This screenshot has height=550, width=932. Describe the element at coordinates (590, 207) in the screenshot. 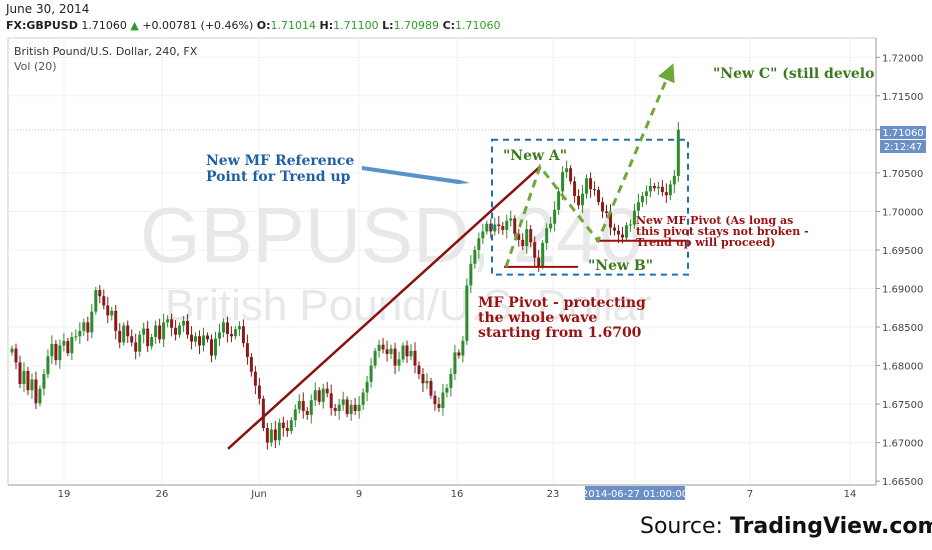

I see `wave-box` at that location.